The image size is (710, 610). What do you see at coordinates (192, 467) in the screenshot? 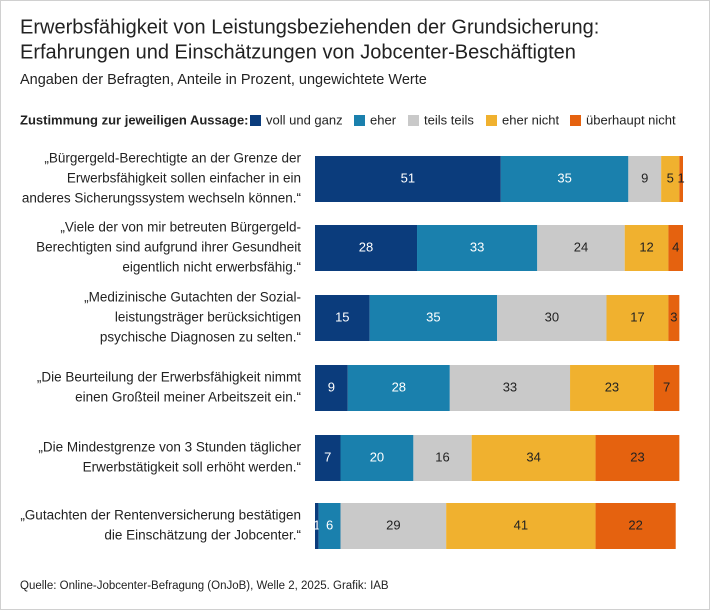
I see `category-label: Erwerbstätigkeit soll erhöht werden.“` at bounding box center [192, 467].